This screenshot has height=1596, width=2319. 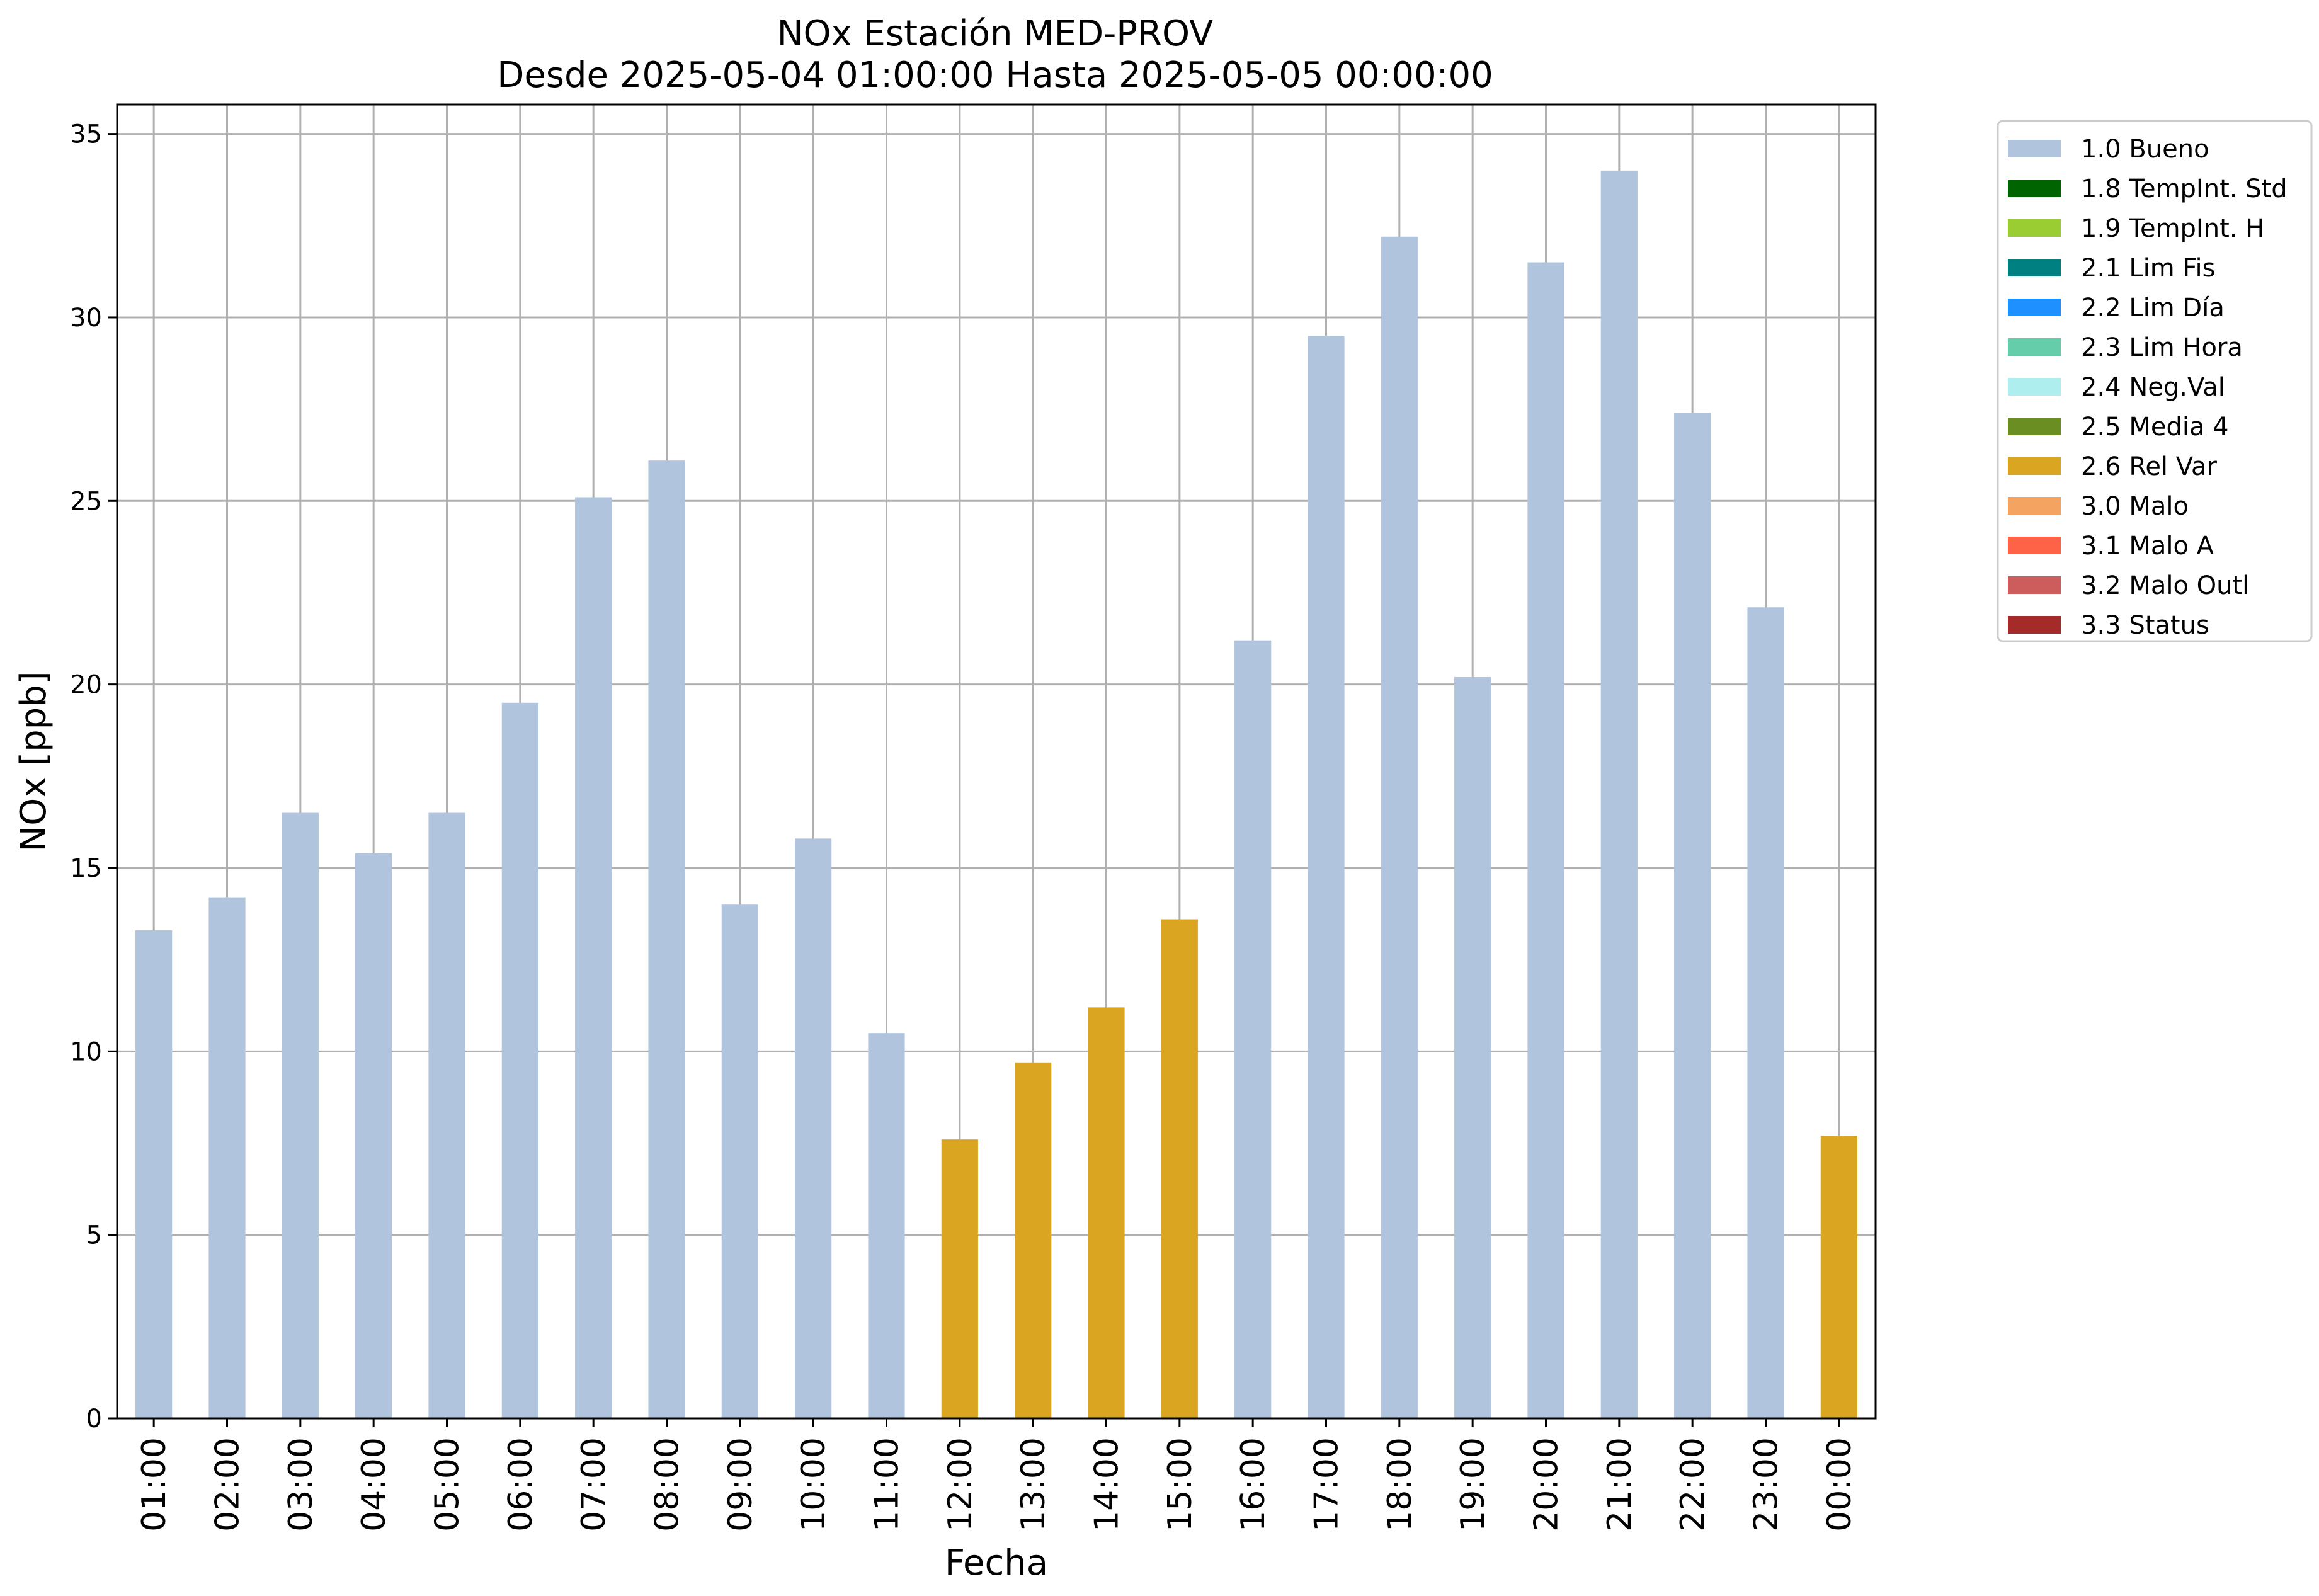 I want to click on legend-label: 2.3 Lim Hora, so click(x=2162, y=347).